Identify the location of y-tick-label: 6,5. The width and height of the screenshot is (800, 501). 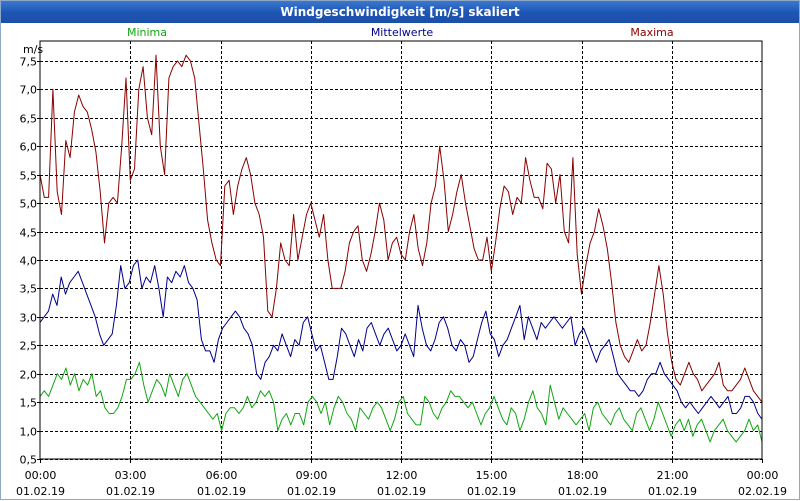
(29, 119).